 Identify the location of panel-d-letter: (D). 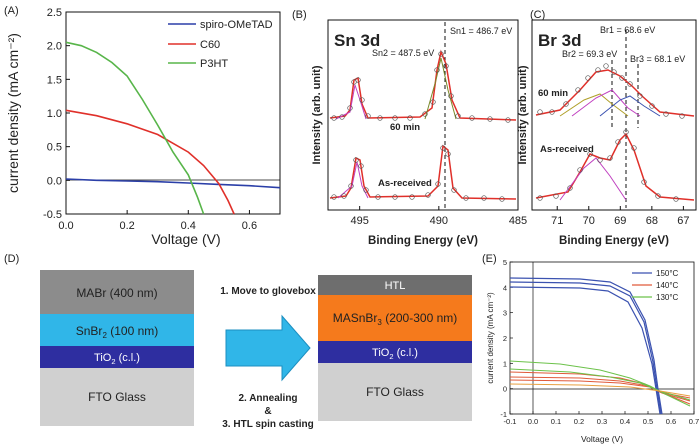
(11, 259).